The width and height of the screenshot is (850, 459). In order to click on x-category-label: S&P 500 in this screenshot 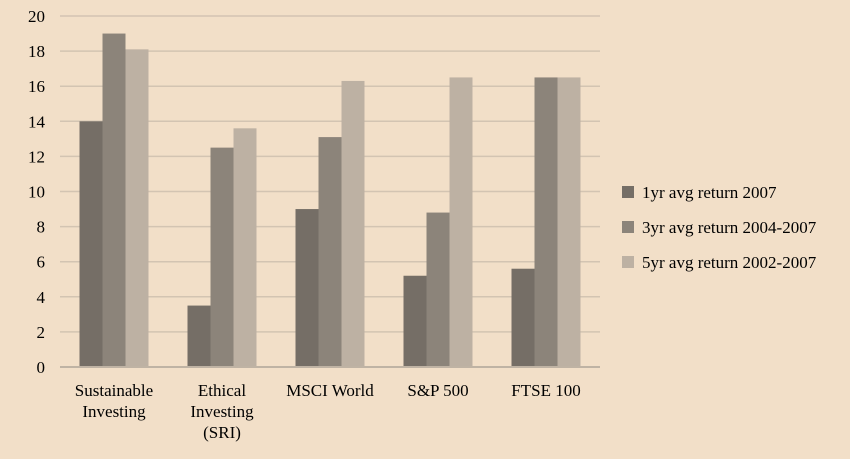, I will do `click(437, 390)`.